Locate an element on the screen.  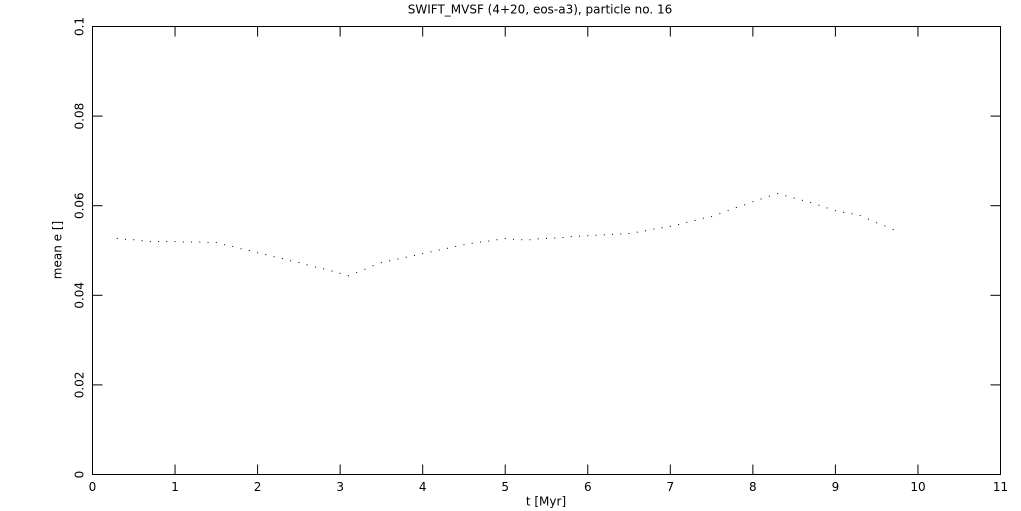
y-tick-label: 0.04 is located at coordinates (80, 295).